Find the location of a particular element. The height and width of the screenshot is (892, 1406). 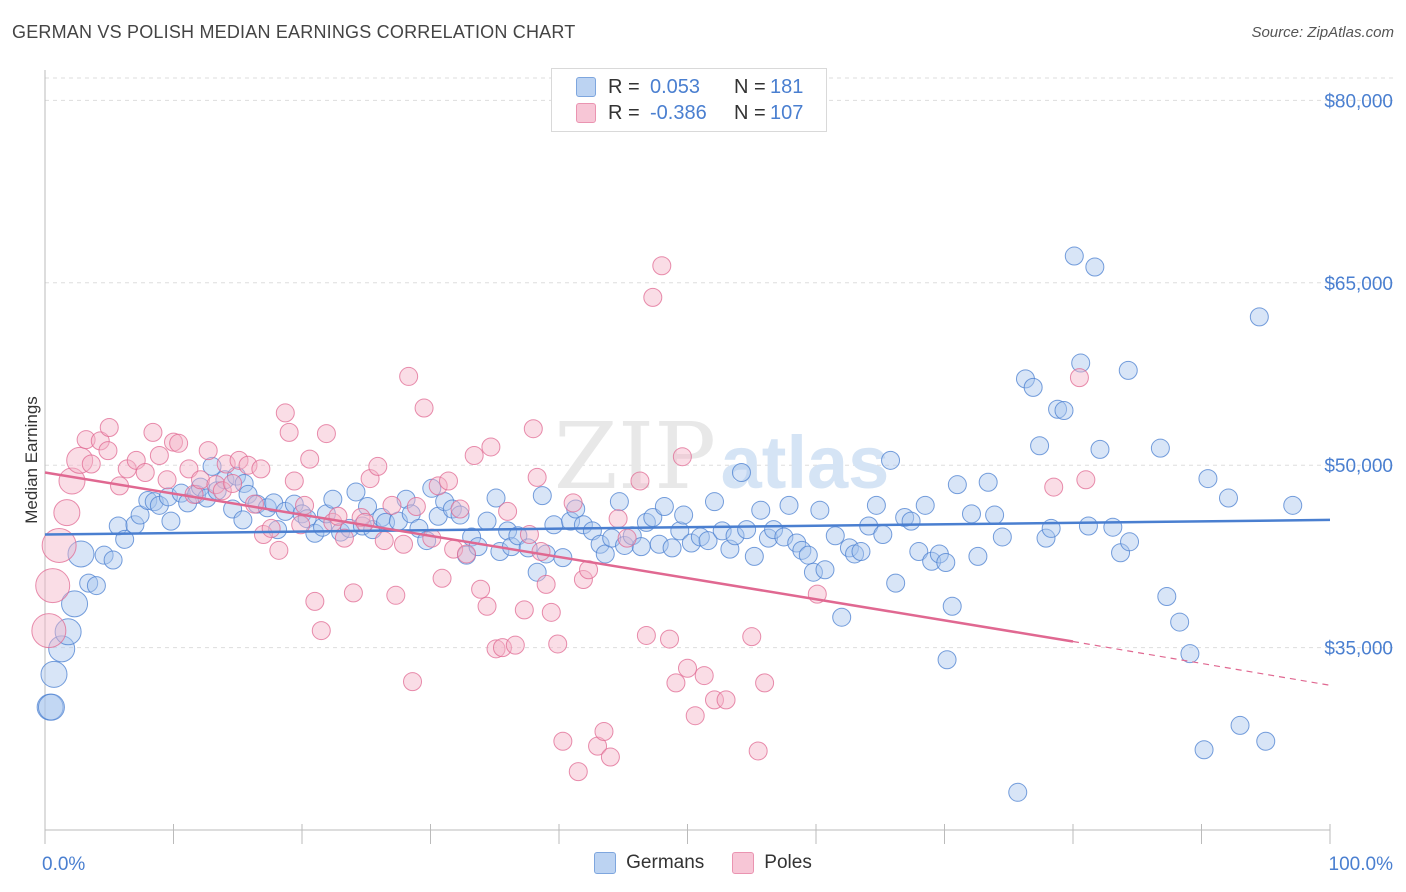

legend-n-value: 181 is located at coordinates (787, 86).